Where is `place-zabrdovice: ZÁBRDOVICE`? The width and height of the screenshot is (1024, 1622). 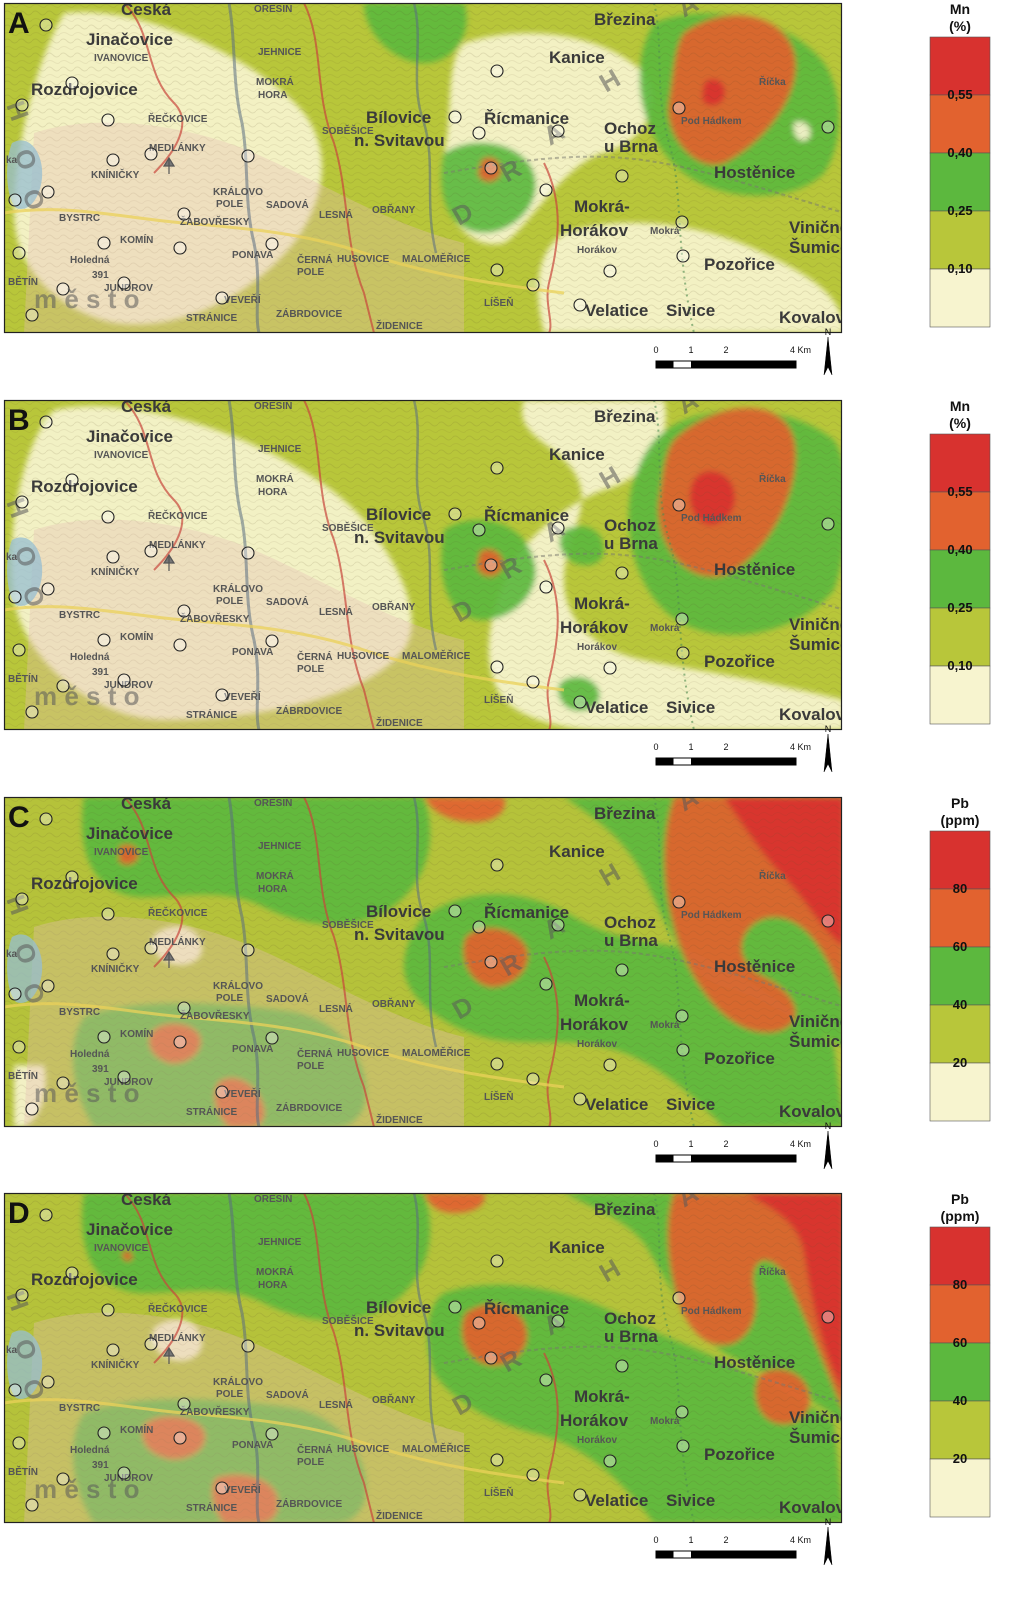 place-zabrdovice: ZÁBRDOVICE is located at coordinates (309, 313).